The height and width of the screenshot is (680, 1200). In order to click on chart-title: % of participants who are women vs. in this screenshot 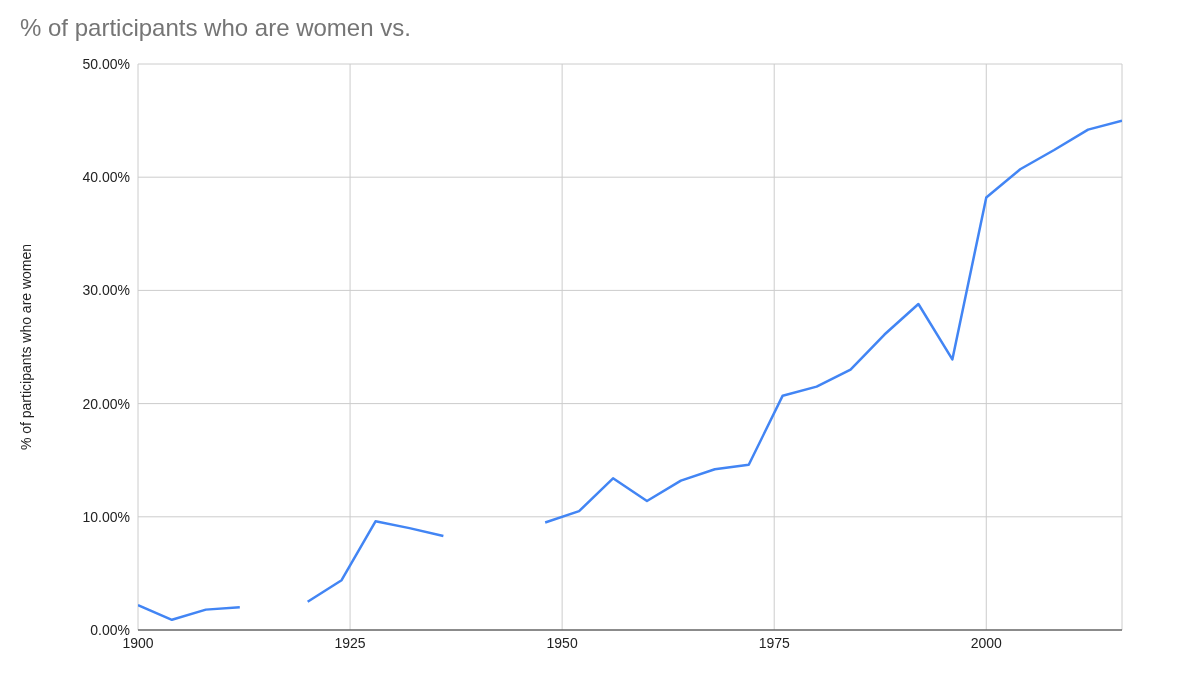, I will do `click(215, 28)`.